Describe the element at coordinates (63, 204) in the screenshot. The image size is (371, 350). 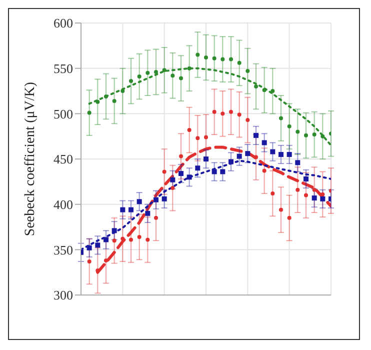
I see `y-tick-label: 400` at that location.